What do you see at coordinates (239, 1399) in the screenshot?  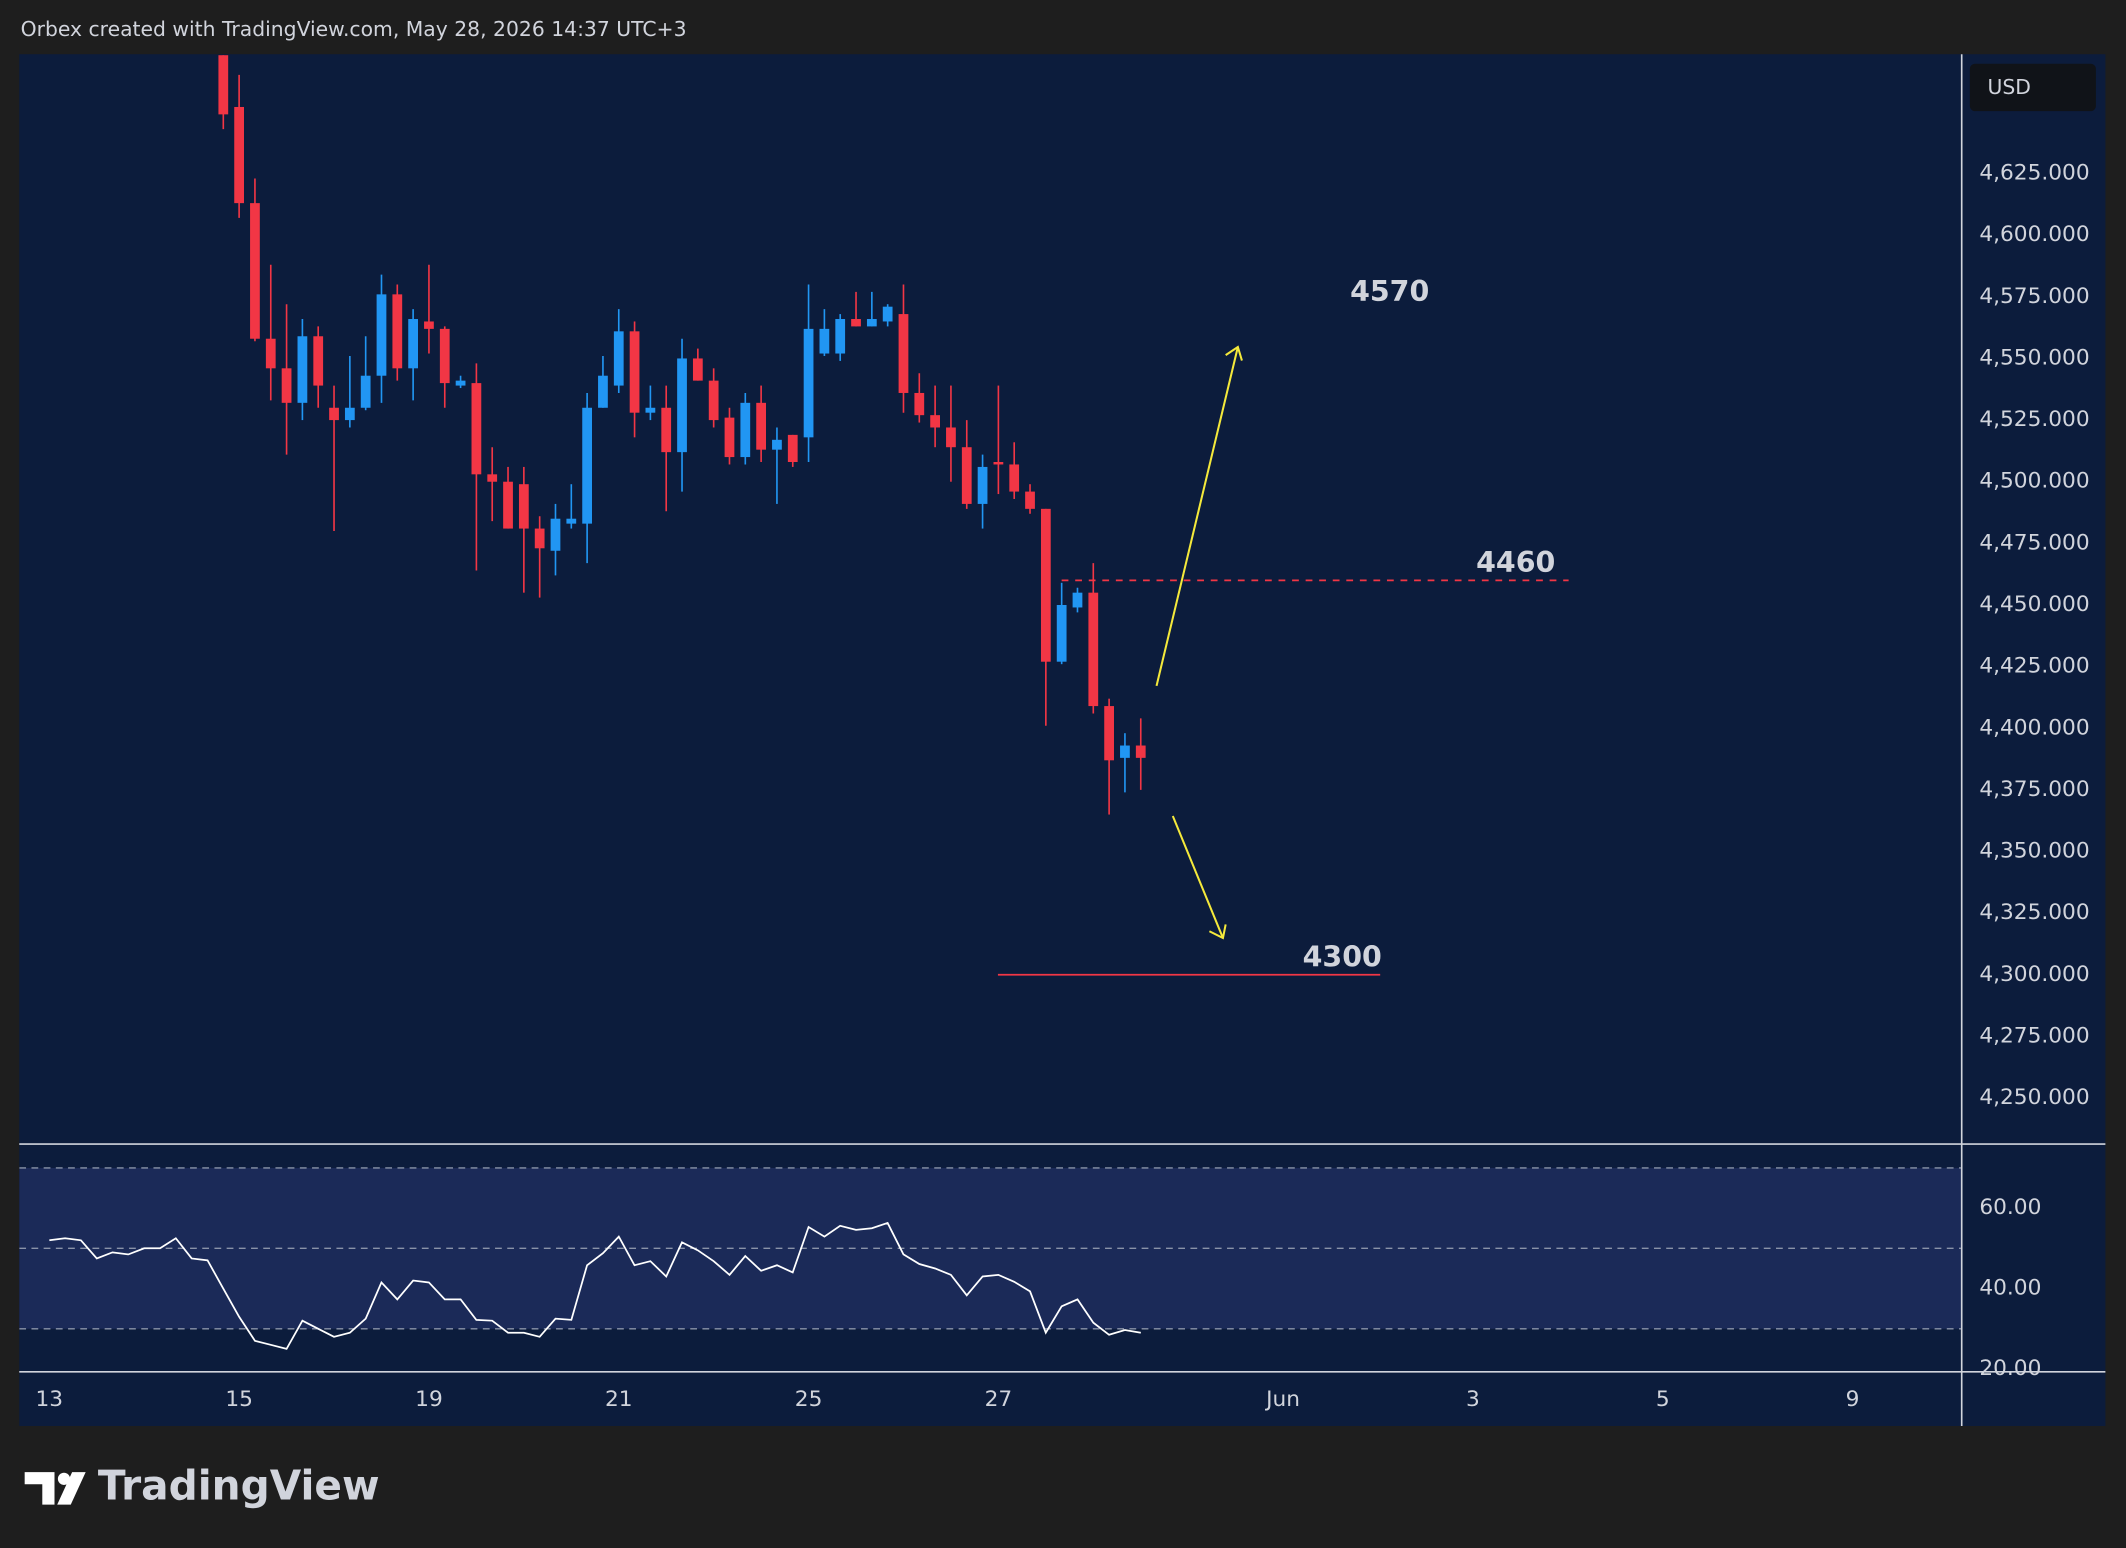 I see `x-tick-label: 15` at bounding box center [239, 1399].